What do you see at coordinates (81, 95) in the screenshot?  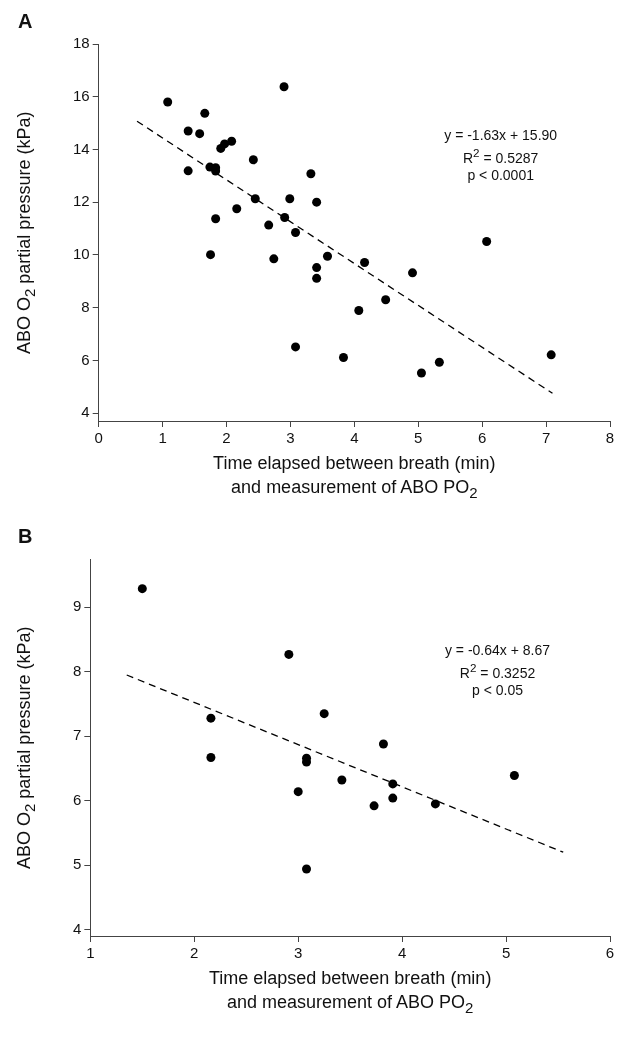 I see `y-tick-label: 16` at bounding box center [81, 95].